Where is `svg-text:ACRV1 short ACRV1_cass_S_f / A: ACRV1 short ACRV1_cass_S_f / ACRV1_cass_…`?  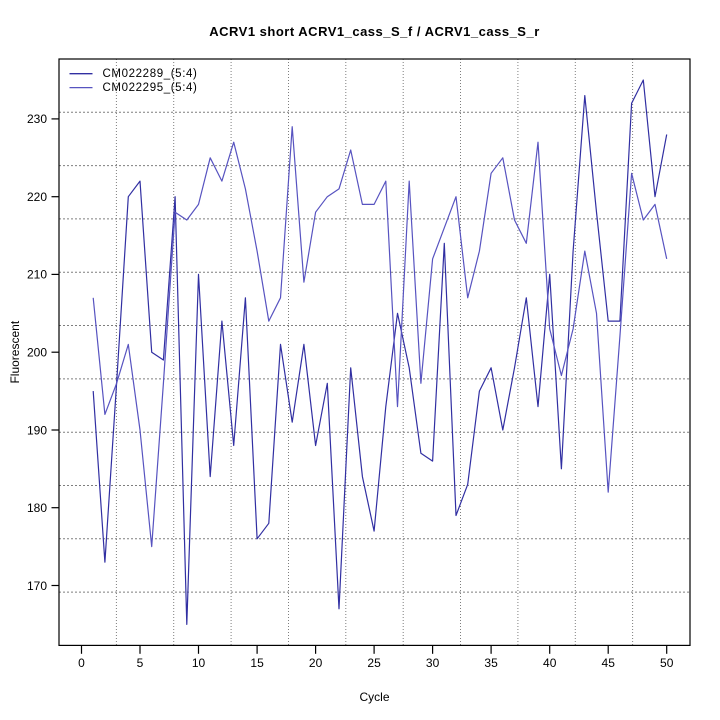 svg-text:ACRV1 short ACRV1_cass_S_f / A: ACRV1 short ACRV1_cass_S_f / ACRV1_cass_… is located at coordinates (374, 31).